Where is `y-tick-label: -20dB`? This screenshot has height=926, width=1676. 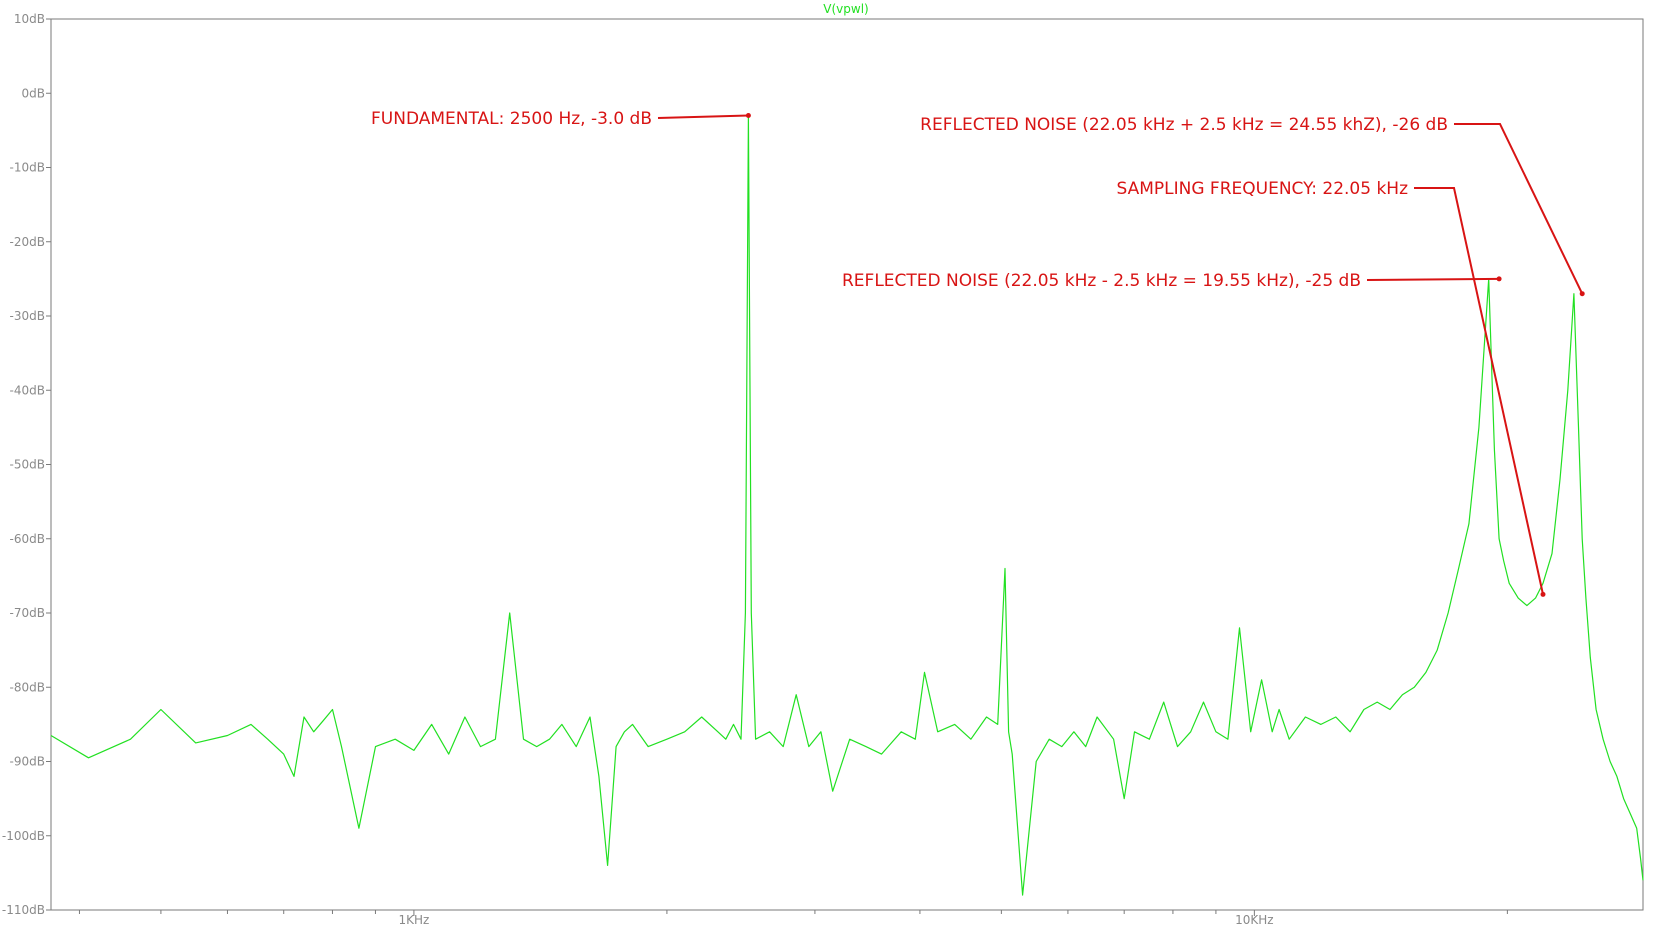 y-tick-label: -20dB is located at coordinates (27, 242).